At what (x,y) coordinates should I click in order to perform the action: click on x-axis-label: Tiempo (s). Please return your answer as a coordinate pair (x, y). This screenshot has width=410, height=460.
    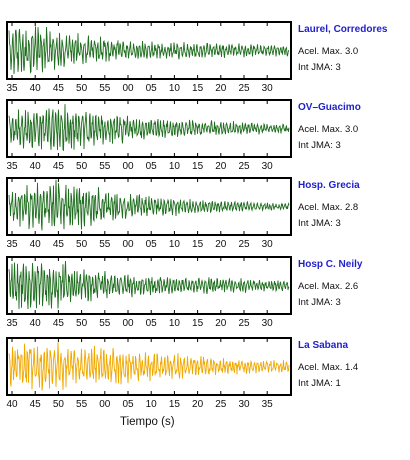
    Looking at the image, I should click on (147, 422).